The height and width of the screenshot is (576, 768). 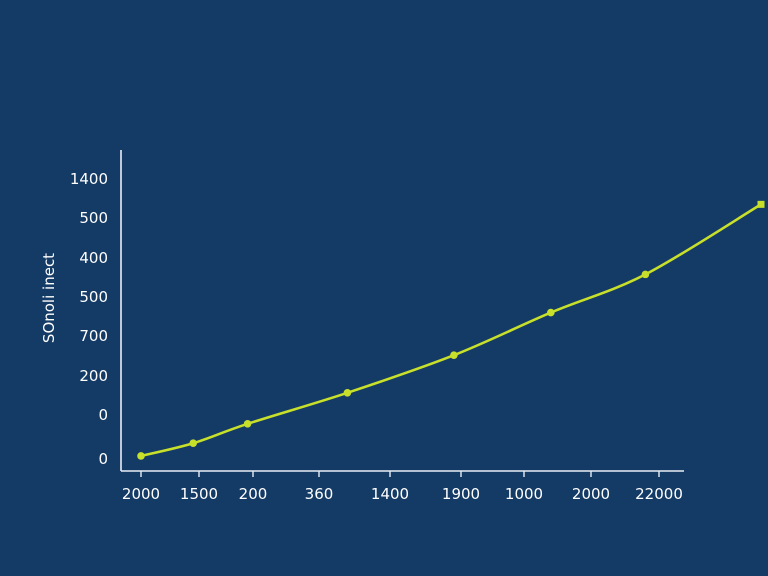 I want to click on x-tick-label: 22000, so click(x=659, y=494).